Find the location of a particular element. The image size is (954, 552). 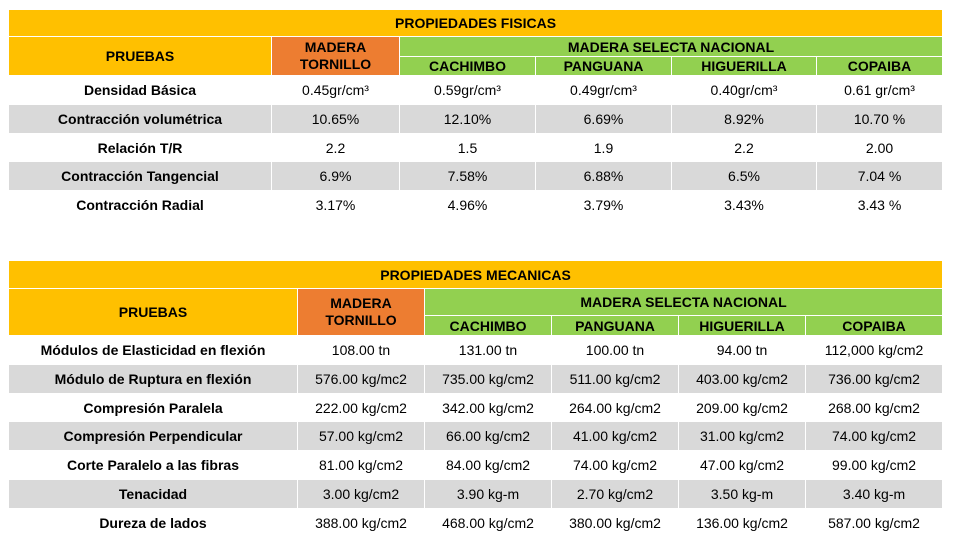

cell-cachimbo: 7.58% is located at coordinates (467, 176).